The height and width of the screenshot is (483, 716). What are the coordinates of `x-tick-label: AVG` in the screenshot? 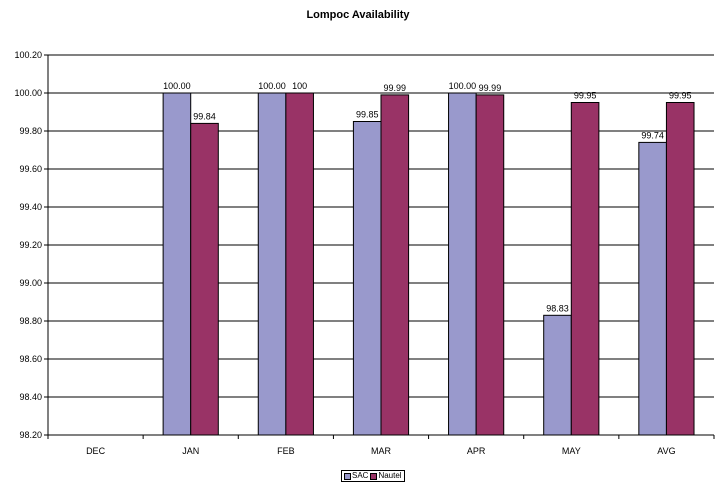 It's located at (666, 451).